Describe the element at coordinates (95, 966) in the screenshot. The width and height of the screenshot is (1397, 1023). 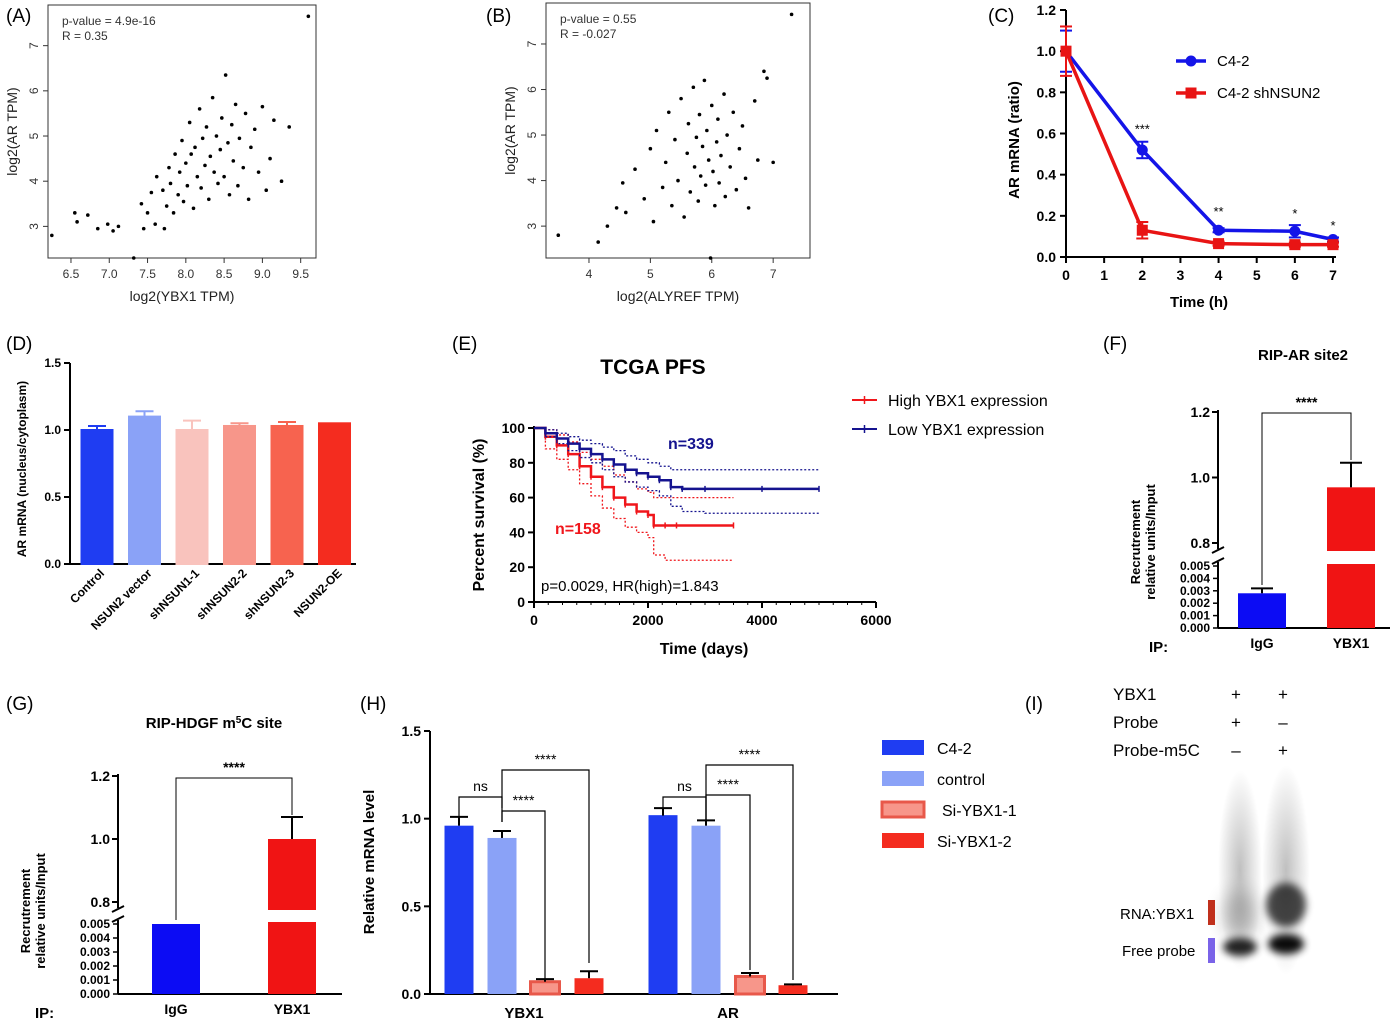
I see `y-tick-label: 0.002` at that location.